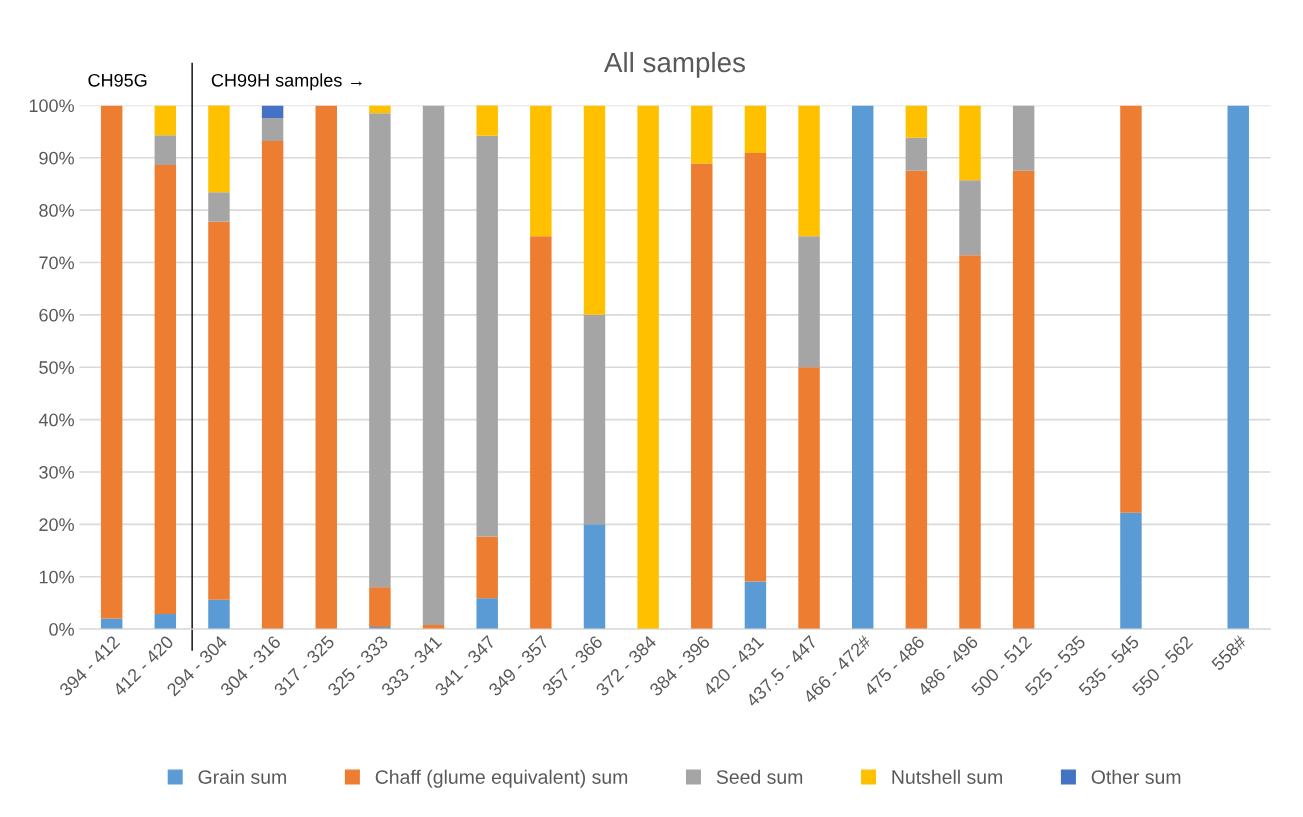  What do you see at coordinates (501, 778) in the screenshot?
I see `legend-label: Chaff (glume equivalent) sum` at bounding box center [501, 778].